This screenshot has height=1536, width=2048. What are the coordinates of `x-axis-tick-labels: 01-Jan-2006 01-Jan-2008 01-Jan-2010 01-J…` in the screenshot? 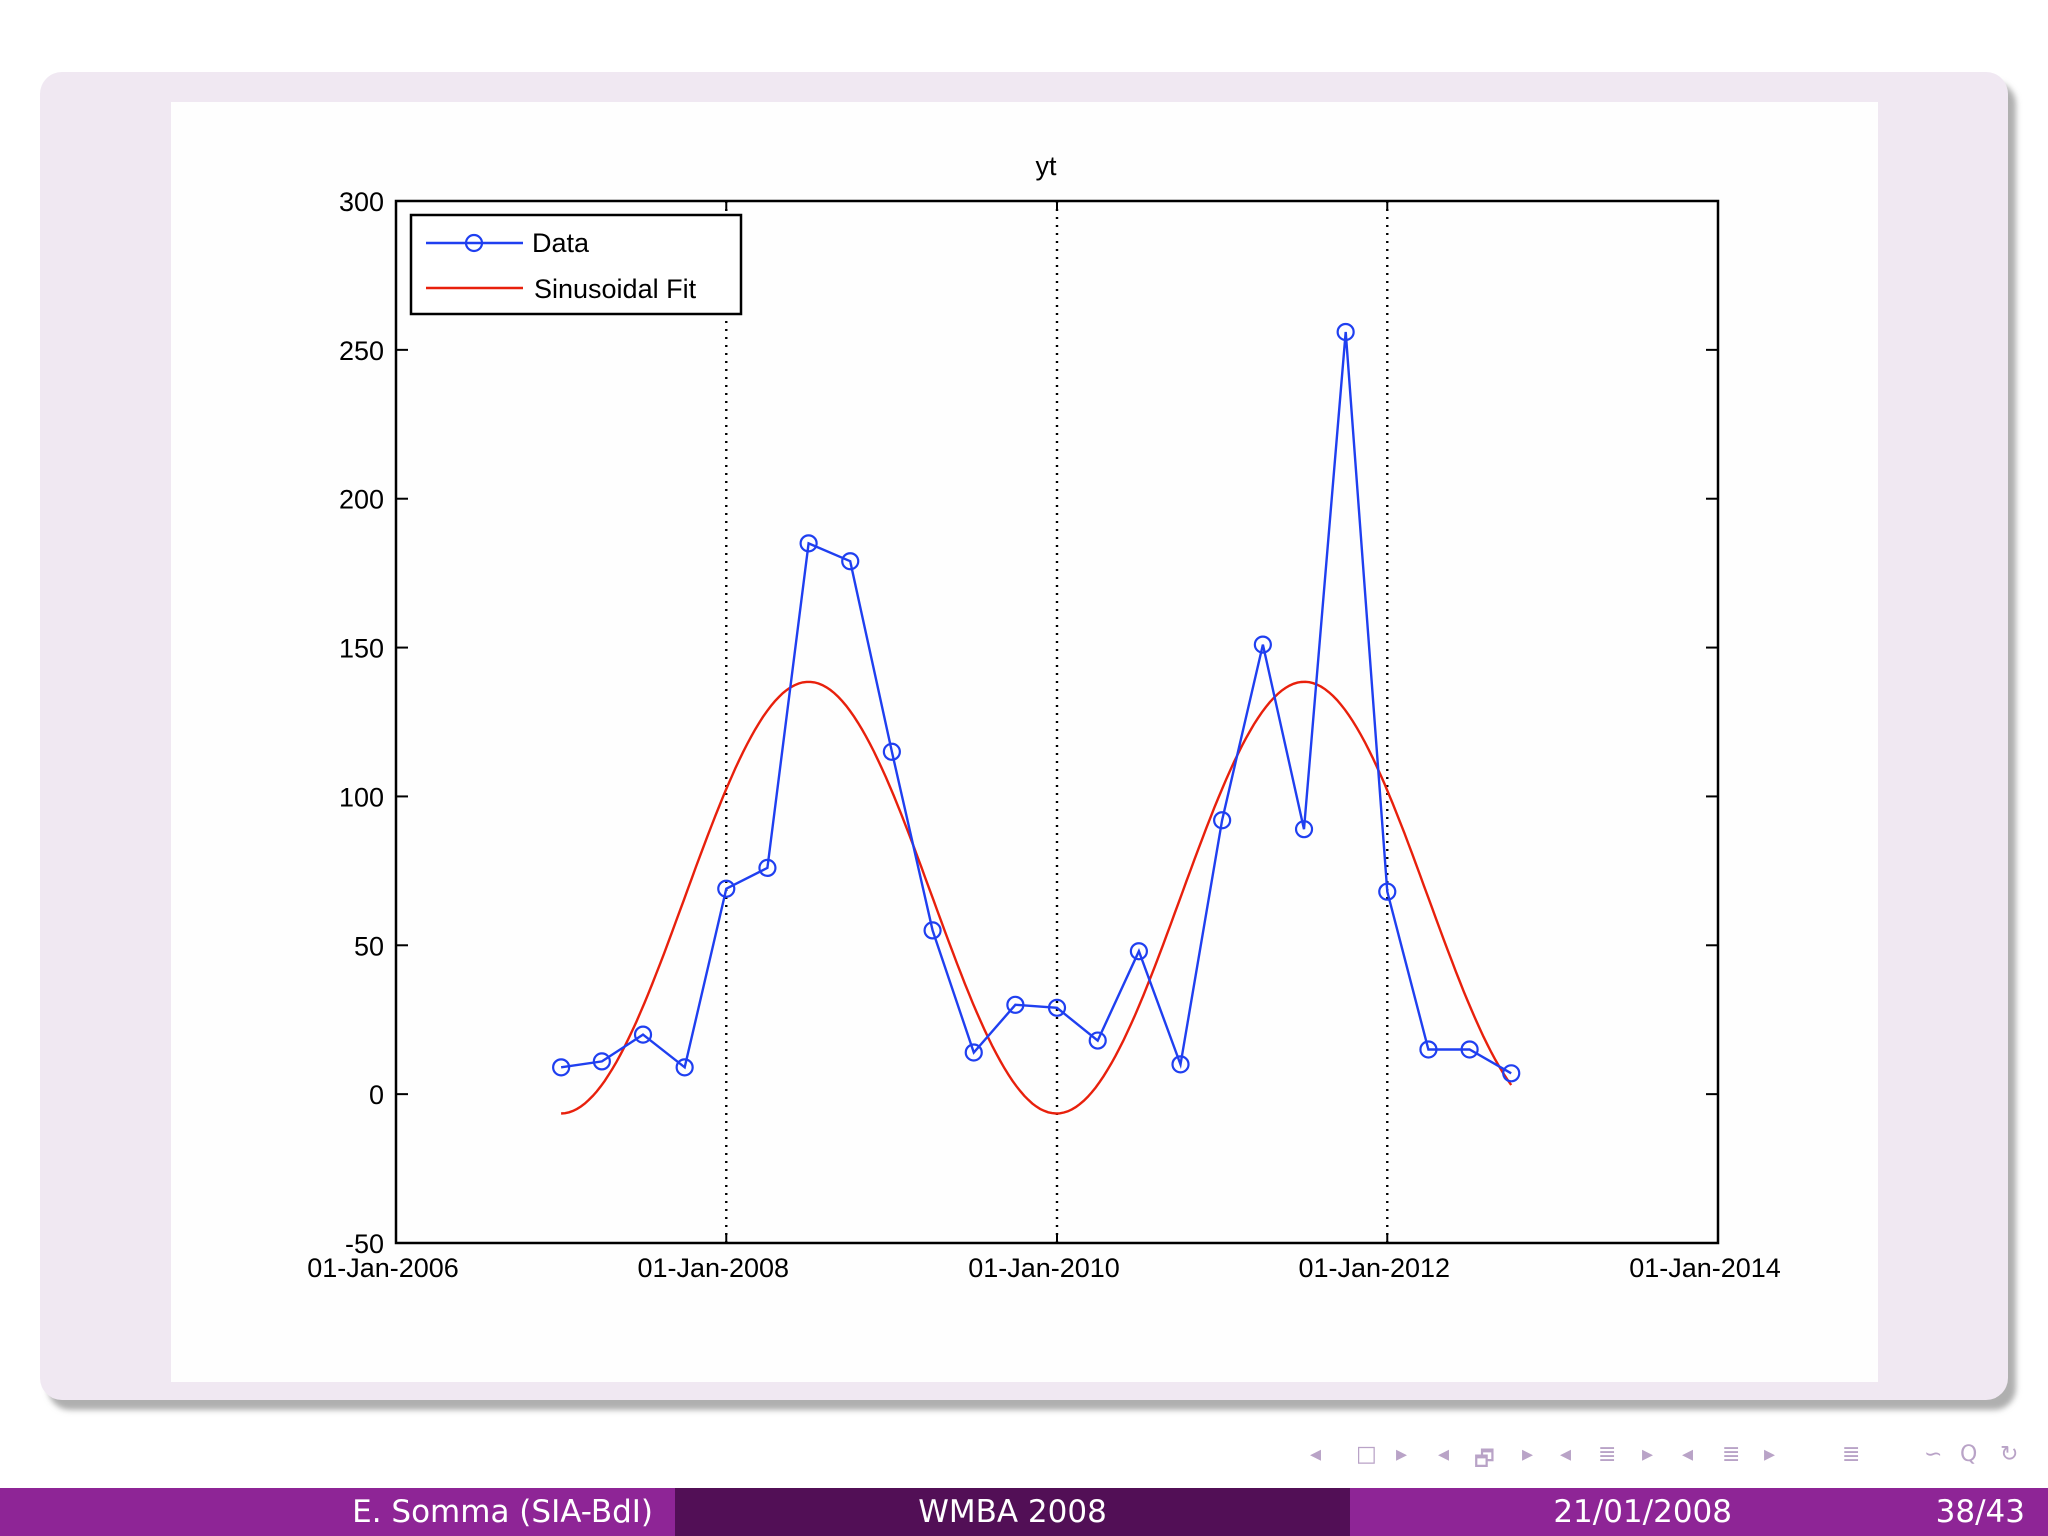 It's located at (1044, 1268).